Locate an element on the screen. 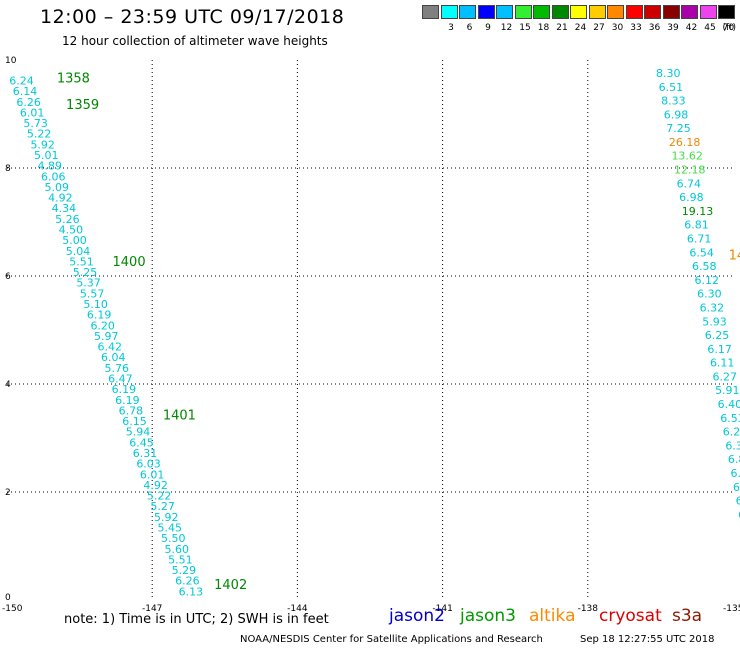 Image resolution: width=740 pixels, height=650 pixels. legend-label: 3 is located at coordinates (451, 28).